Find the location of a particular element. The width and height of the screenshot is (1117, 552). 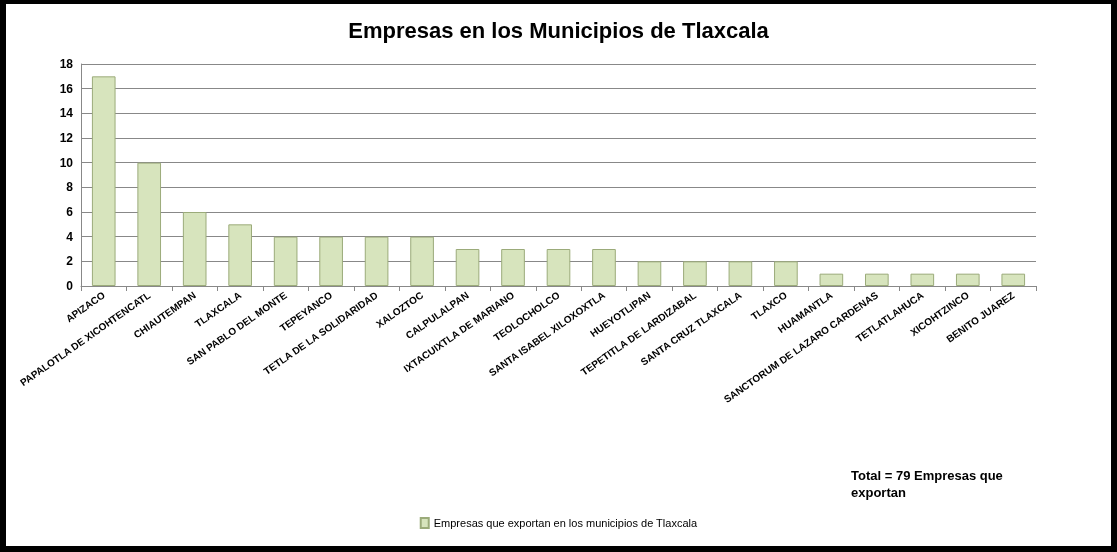

legend-label: Empresas que exportan en los municipios de Tlaxcala is located at coordinates (565, 523).